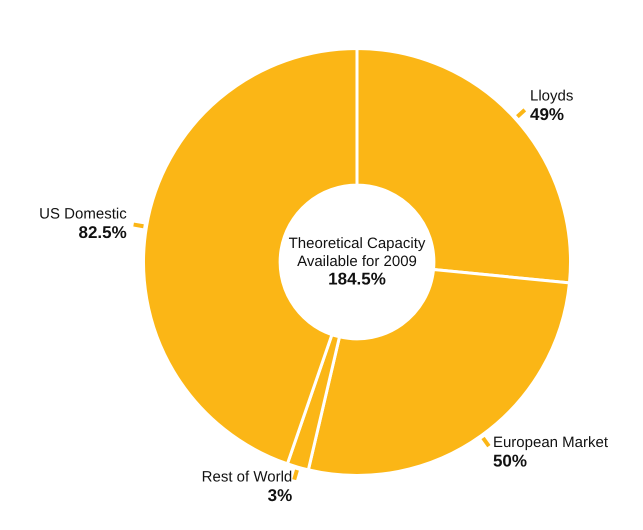 The height and width of the screenshot is (530, 643). Describe the element at coordinates (357, 279) in the screenshot. I see `text: 184.5%` at that location.